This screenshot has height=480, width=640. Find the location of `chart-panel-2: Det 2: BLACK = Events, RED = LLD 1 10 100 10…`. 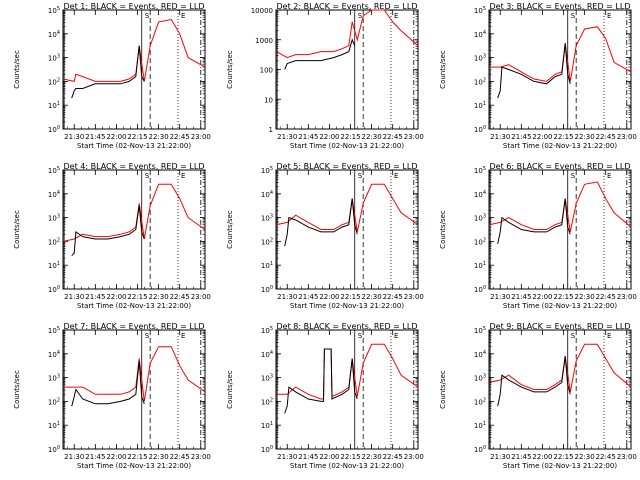

chart-panel-2: Det 2: BLACK = Events, RED = LLD 1 10 100 10… is located at coordinates (325, 76).